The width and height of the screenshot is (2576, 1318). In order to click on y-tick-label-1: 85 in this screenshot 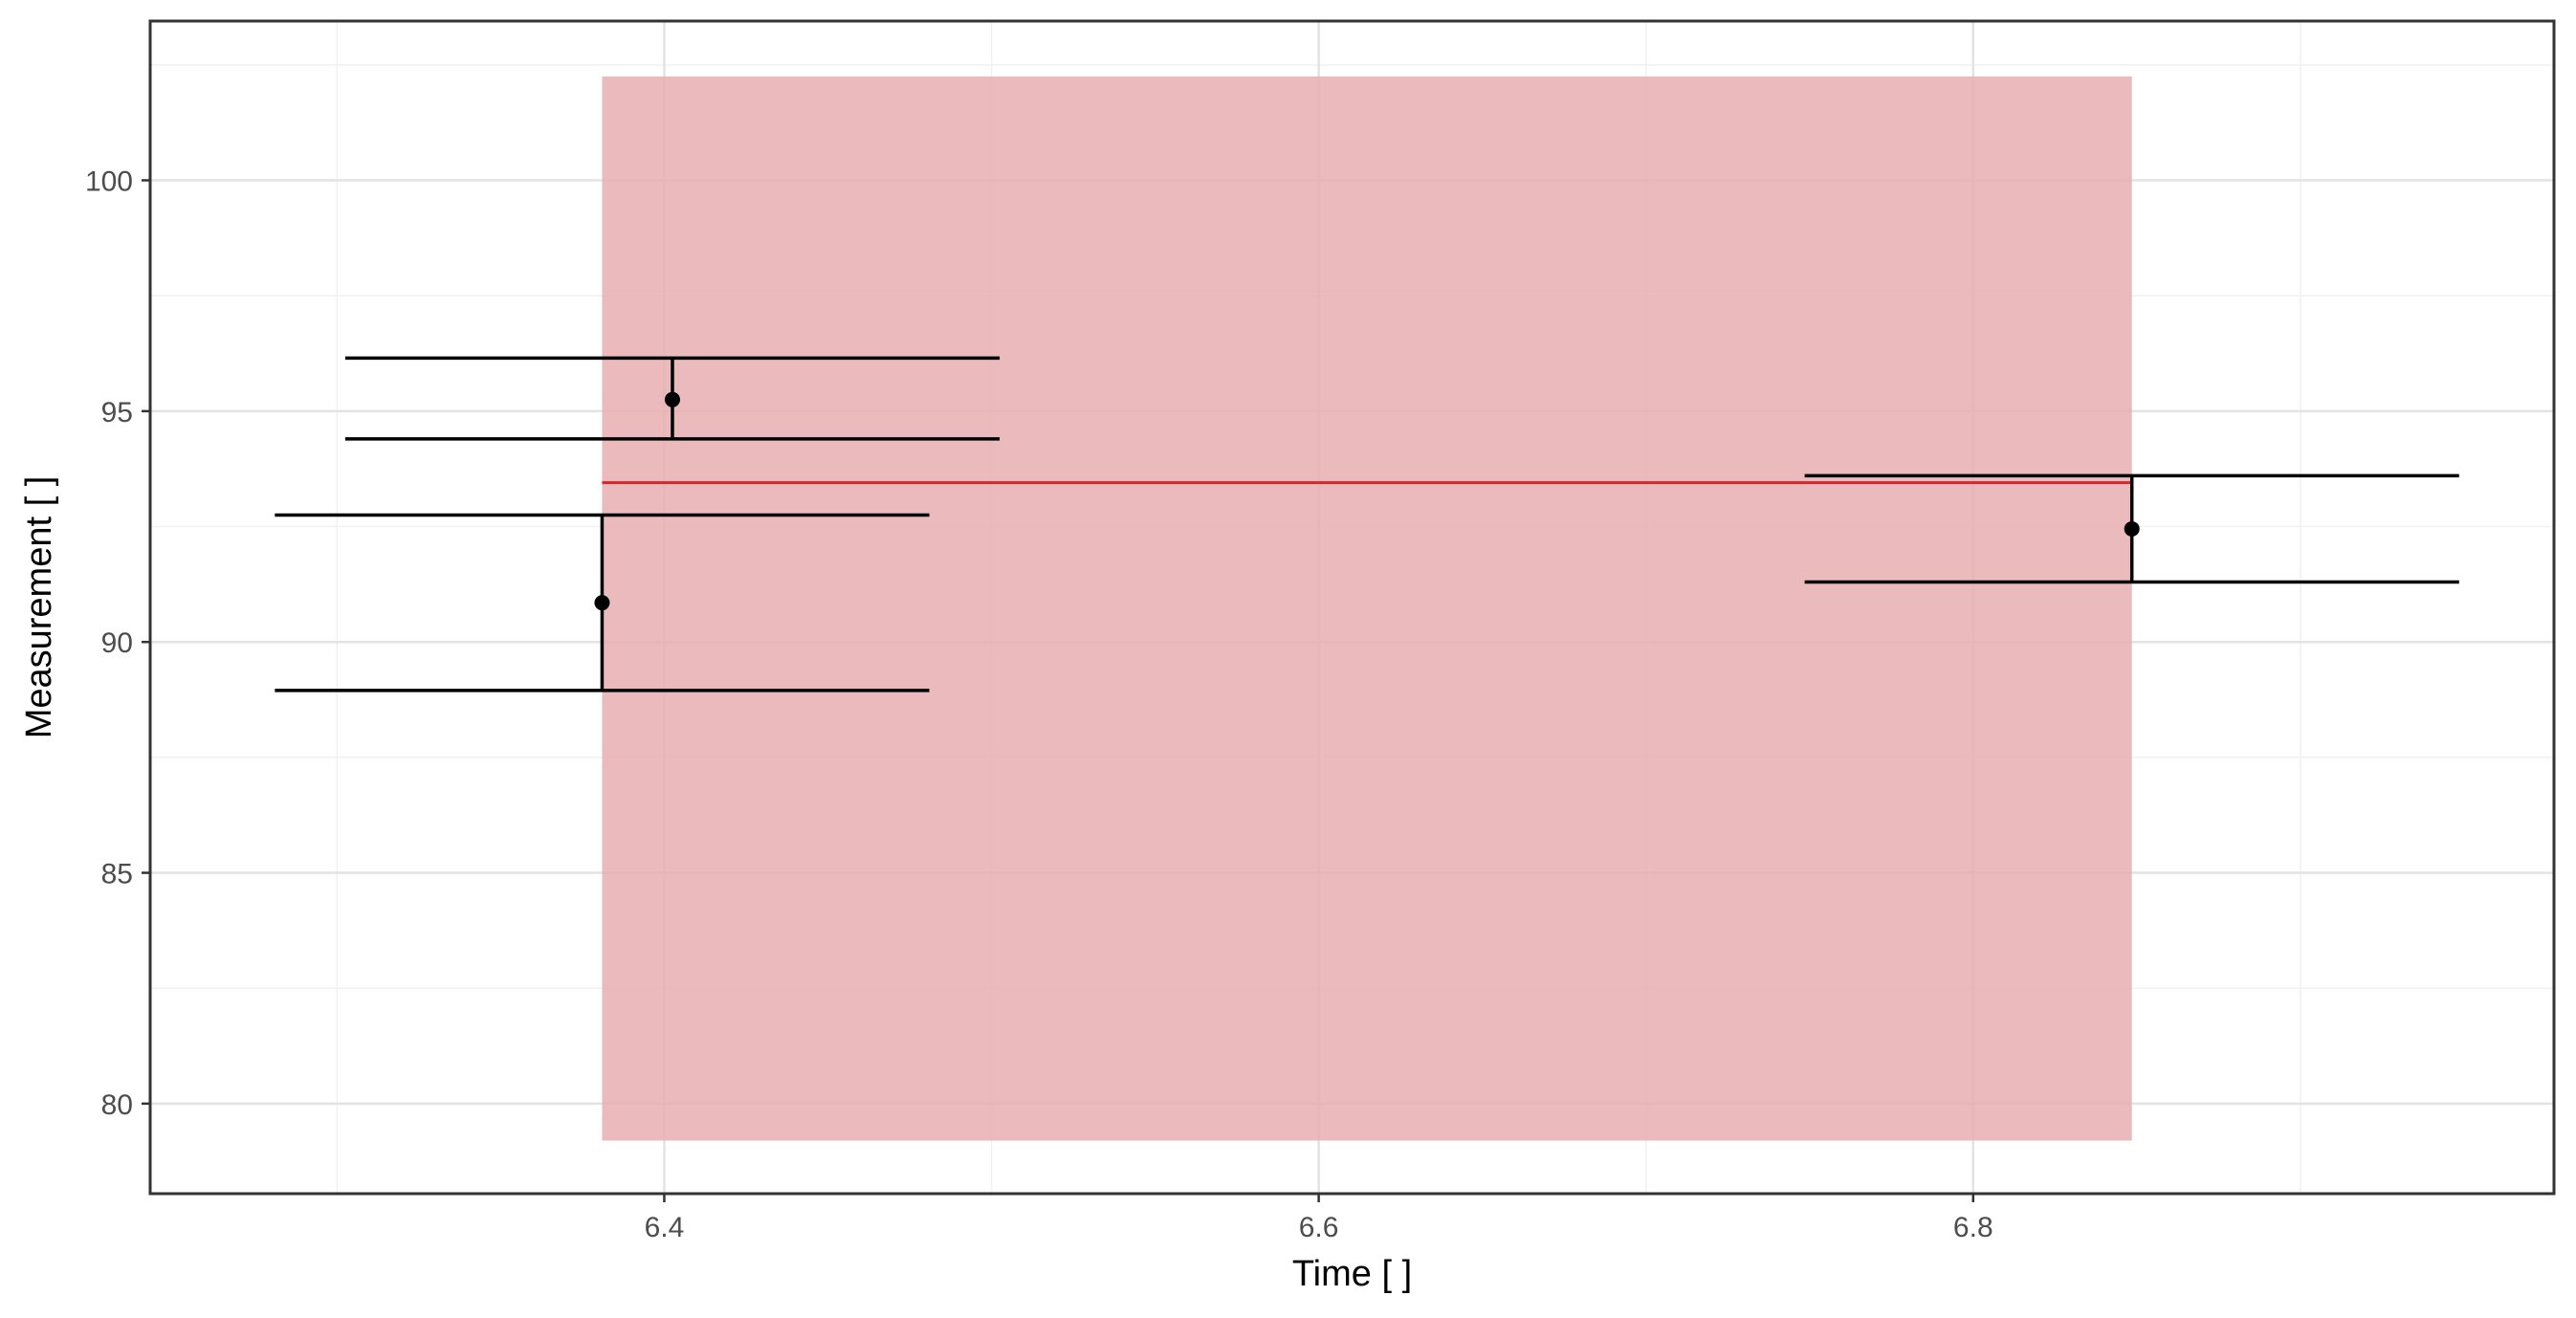, I will do `click(117, 874)`.